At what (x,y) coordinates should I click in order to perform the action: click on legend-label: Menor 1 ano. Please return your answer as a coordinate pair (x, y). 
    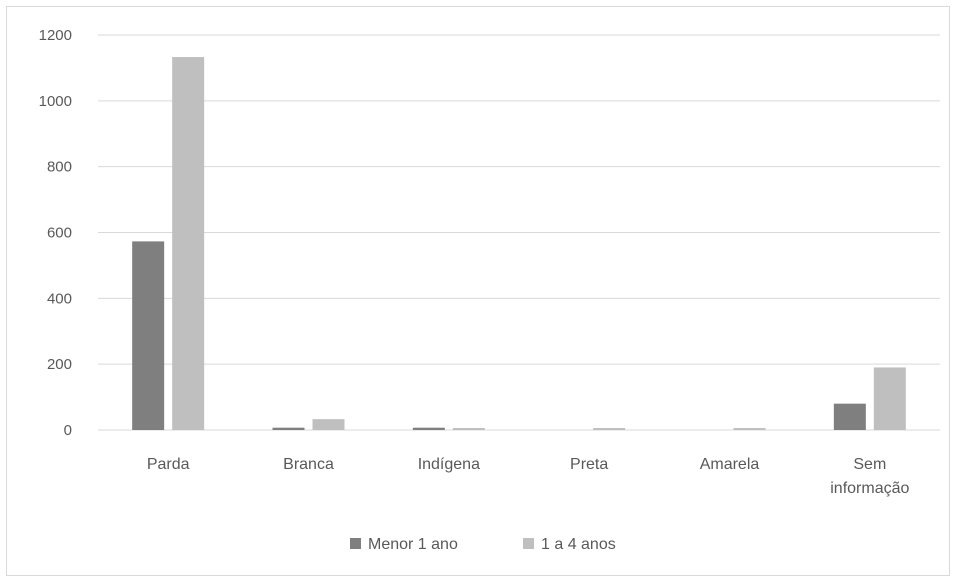
    Looking at the image, I should click on (413, 544).